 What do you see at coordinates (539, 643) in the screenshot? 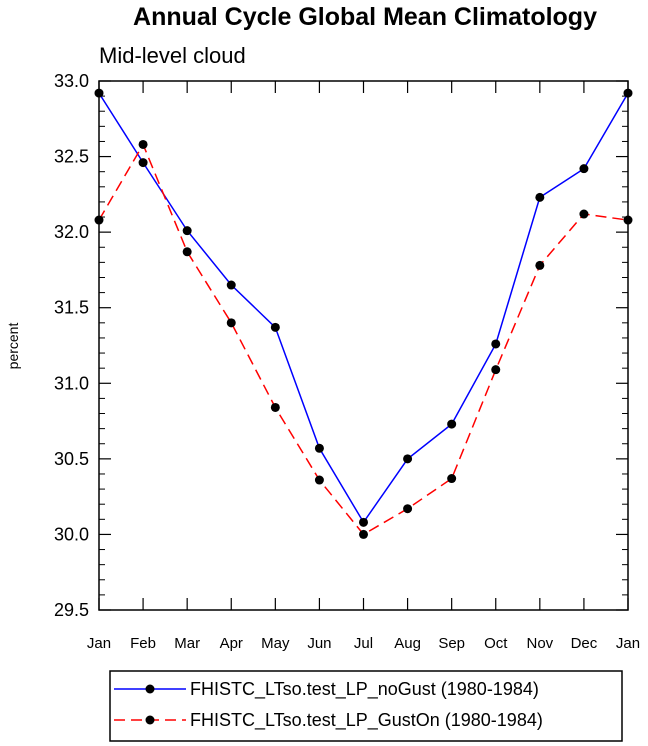
I see `x-tick-label: Nov` at bounding box center [539, 643].